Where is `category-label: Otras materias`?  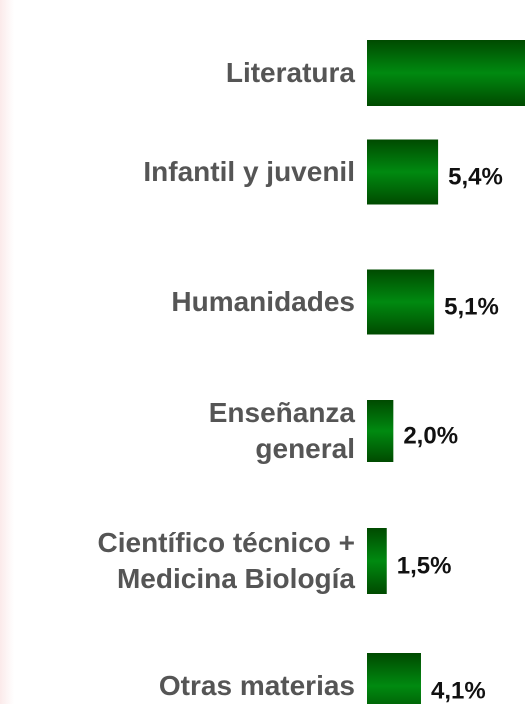 category-label: Otras materias is located at coordinates (256, 685).